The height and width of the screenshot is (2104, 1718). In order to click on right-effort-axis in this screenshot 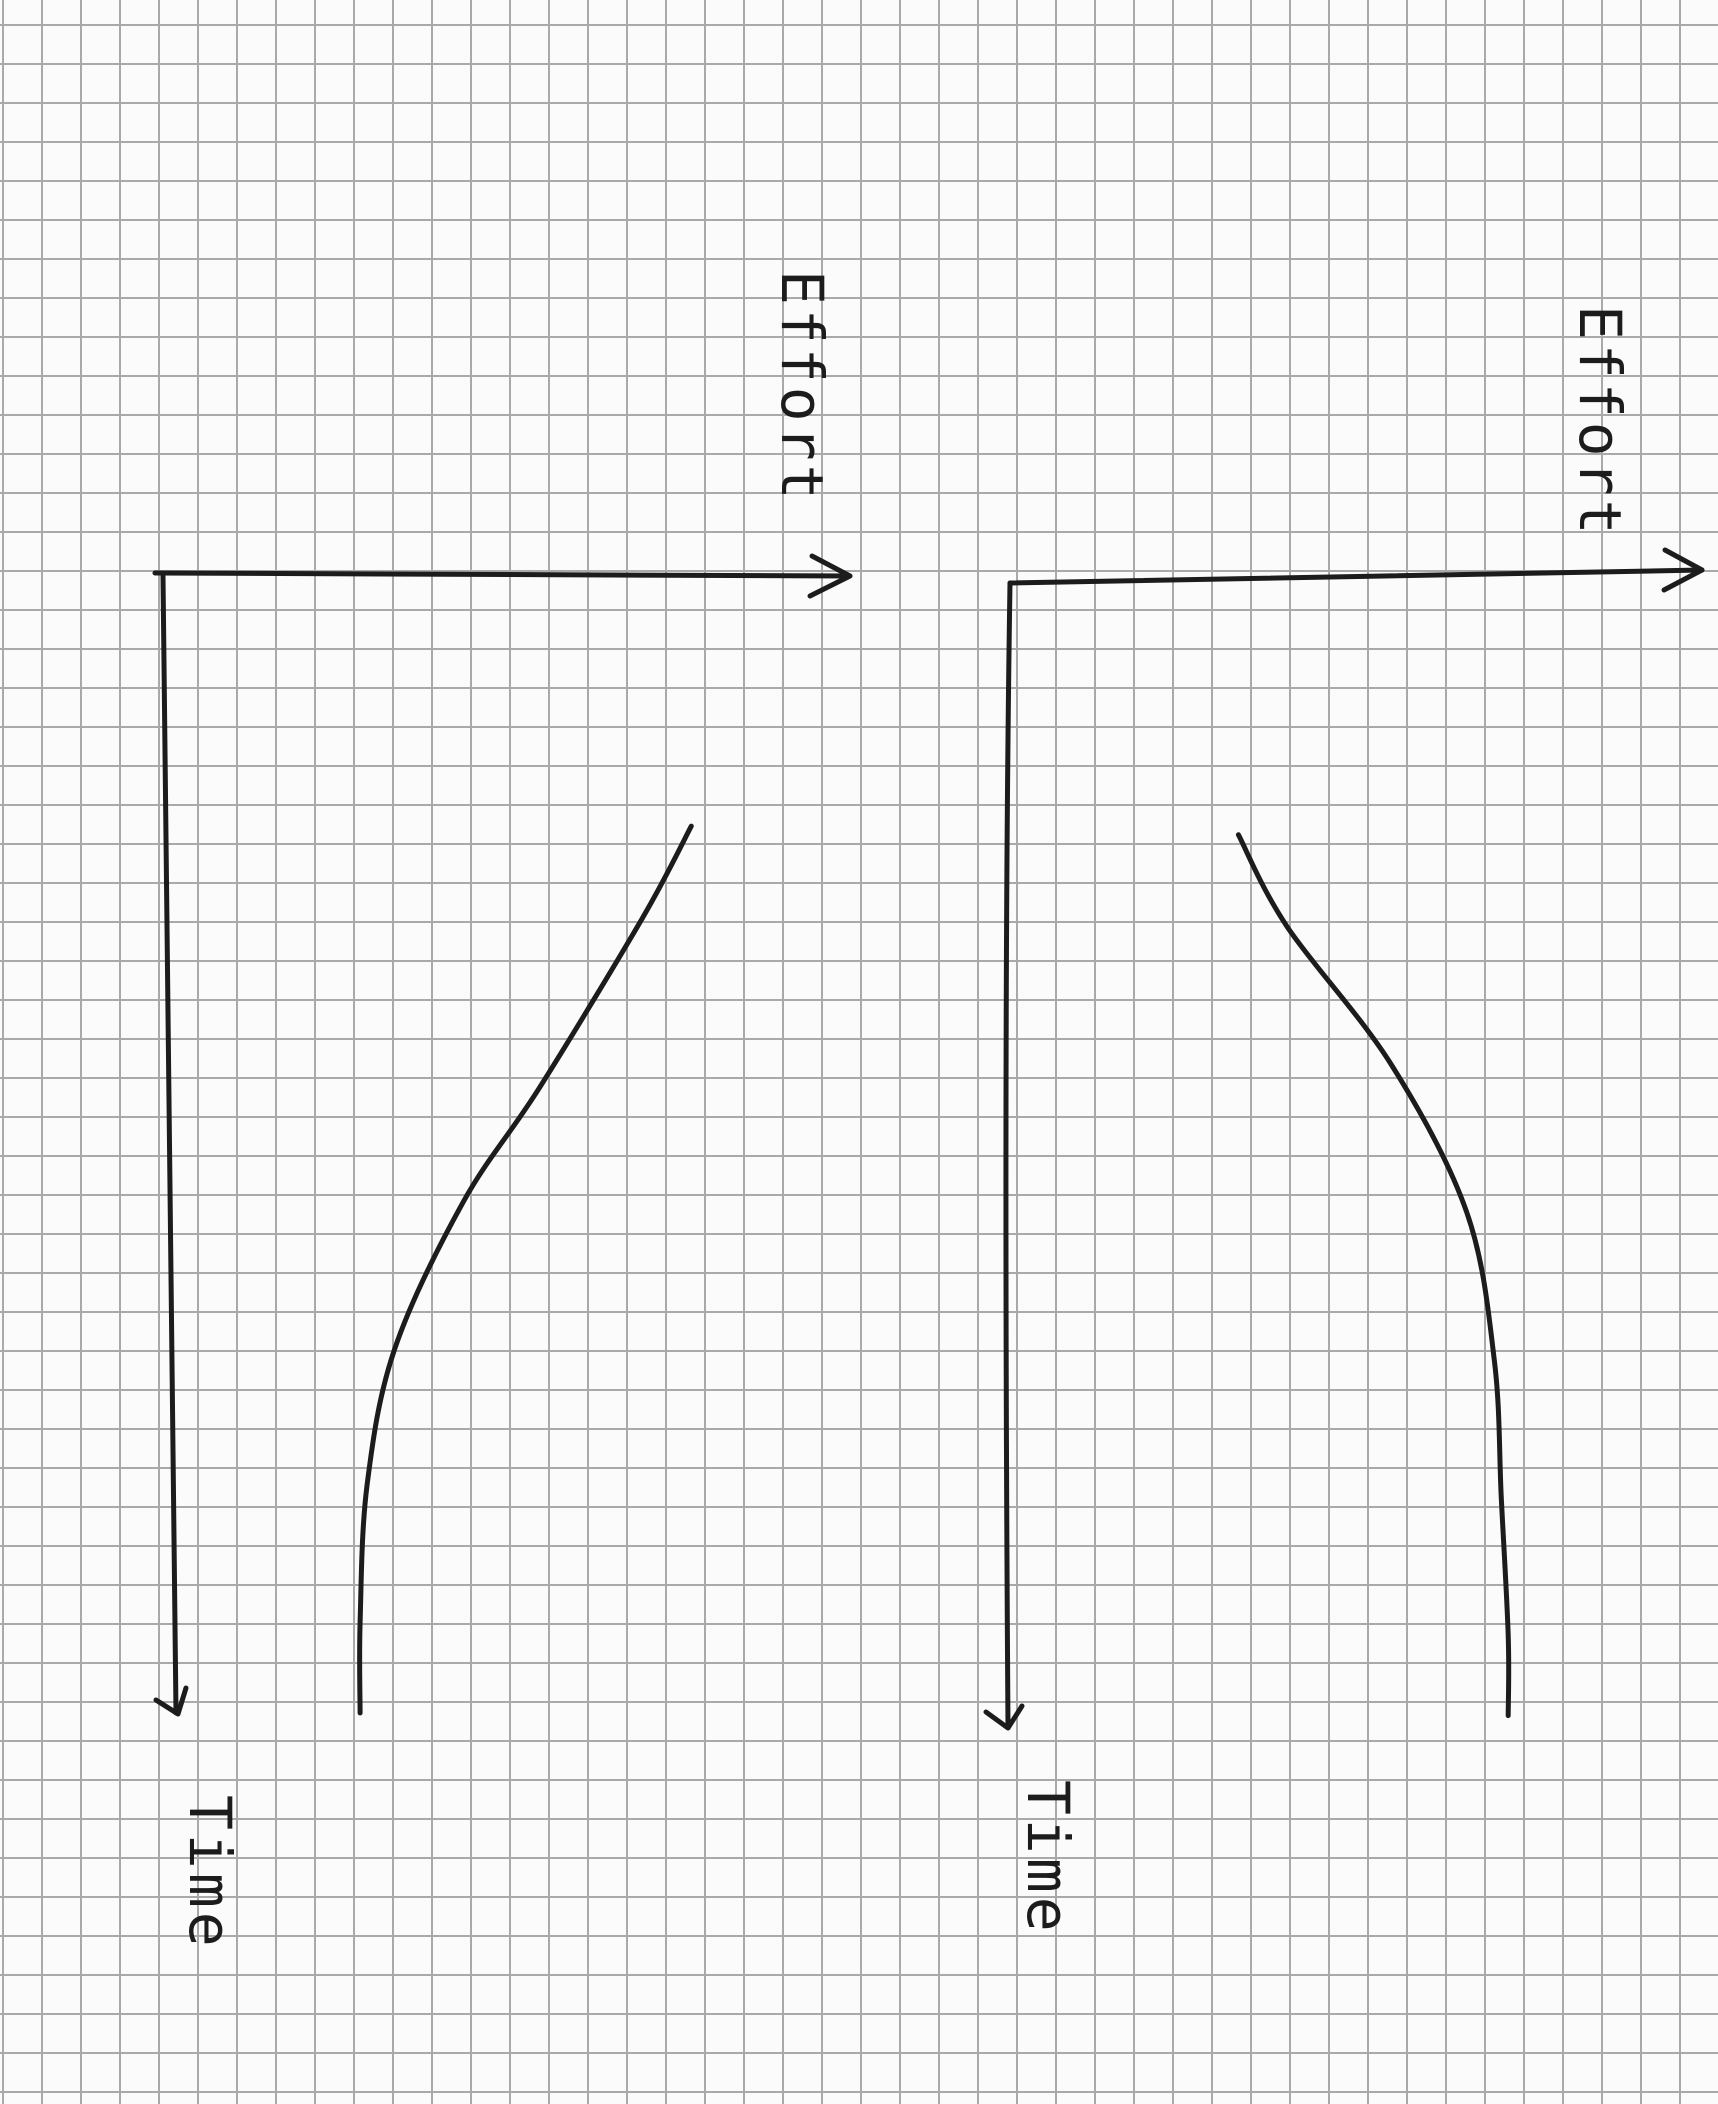, I will do `click(1356, 576)`.